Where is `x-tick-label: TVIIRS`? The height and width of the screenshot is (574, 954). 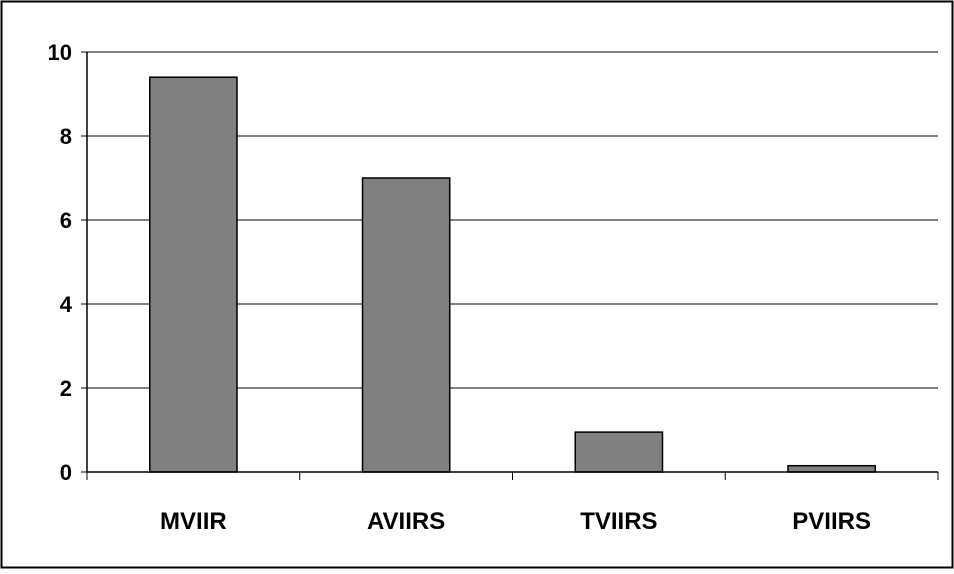
x-tick-label: TVIIRS is located at coordinates (618, 521).